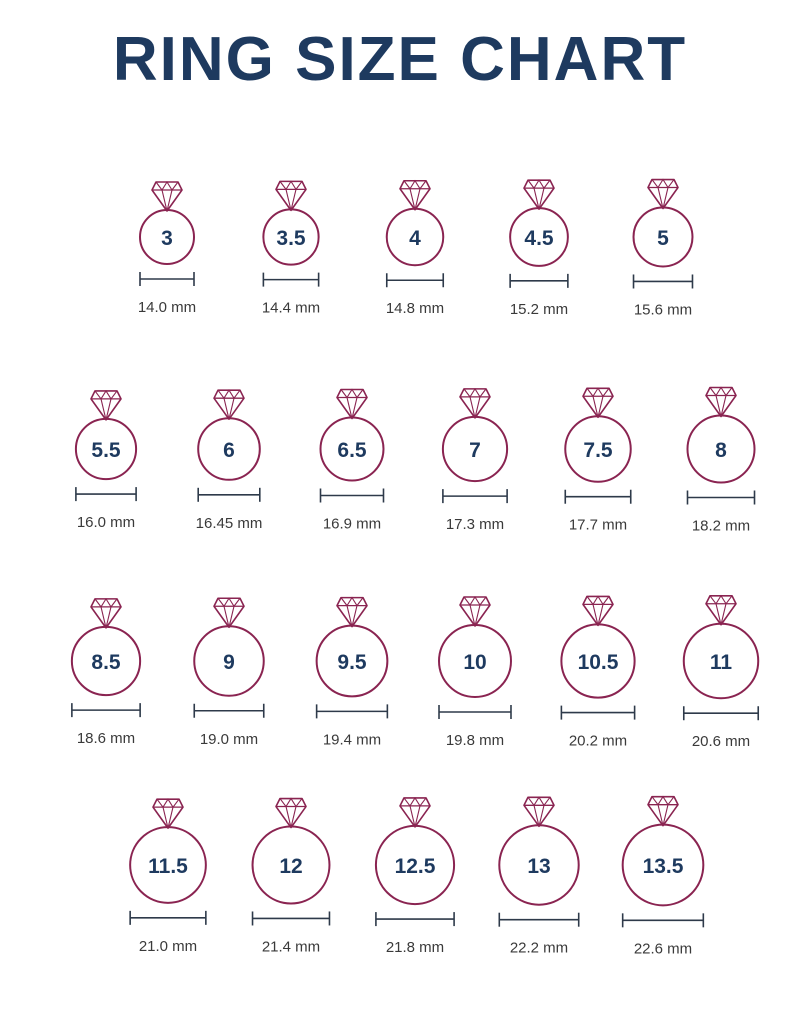  Describe the element at coordinates (106, 450) in the screenshot. I see `ring-size-label: 5.5` at that location.